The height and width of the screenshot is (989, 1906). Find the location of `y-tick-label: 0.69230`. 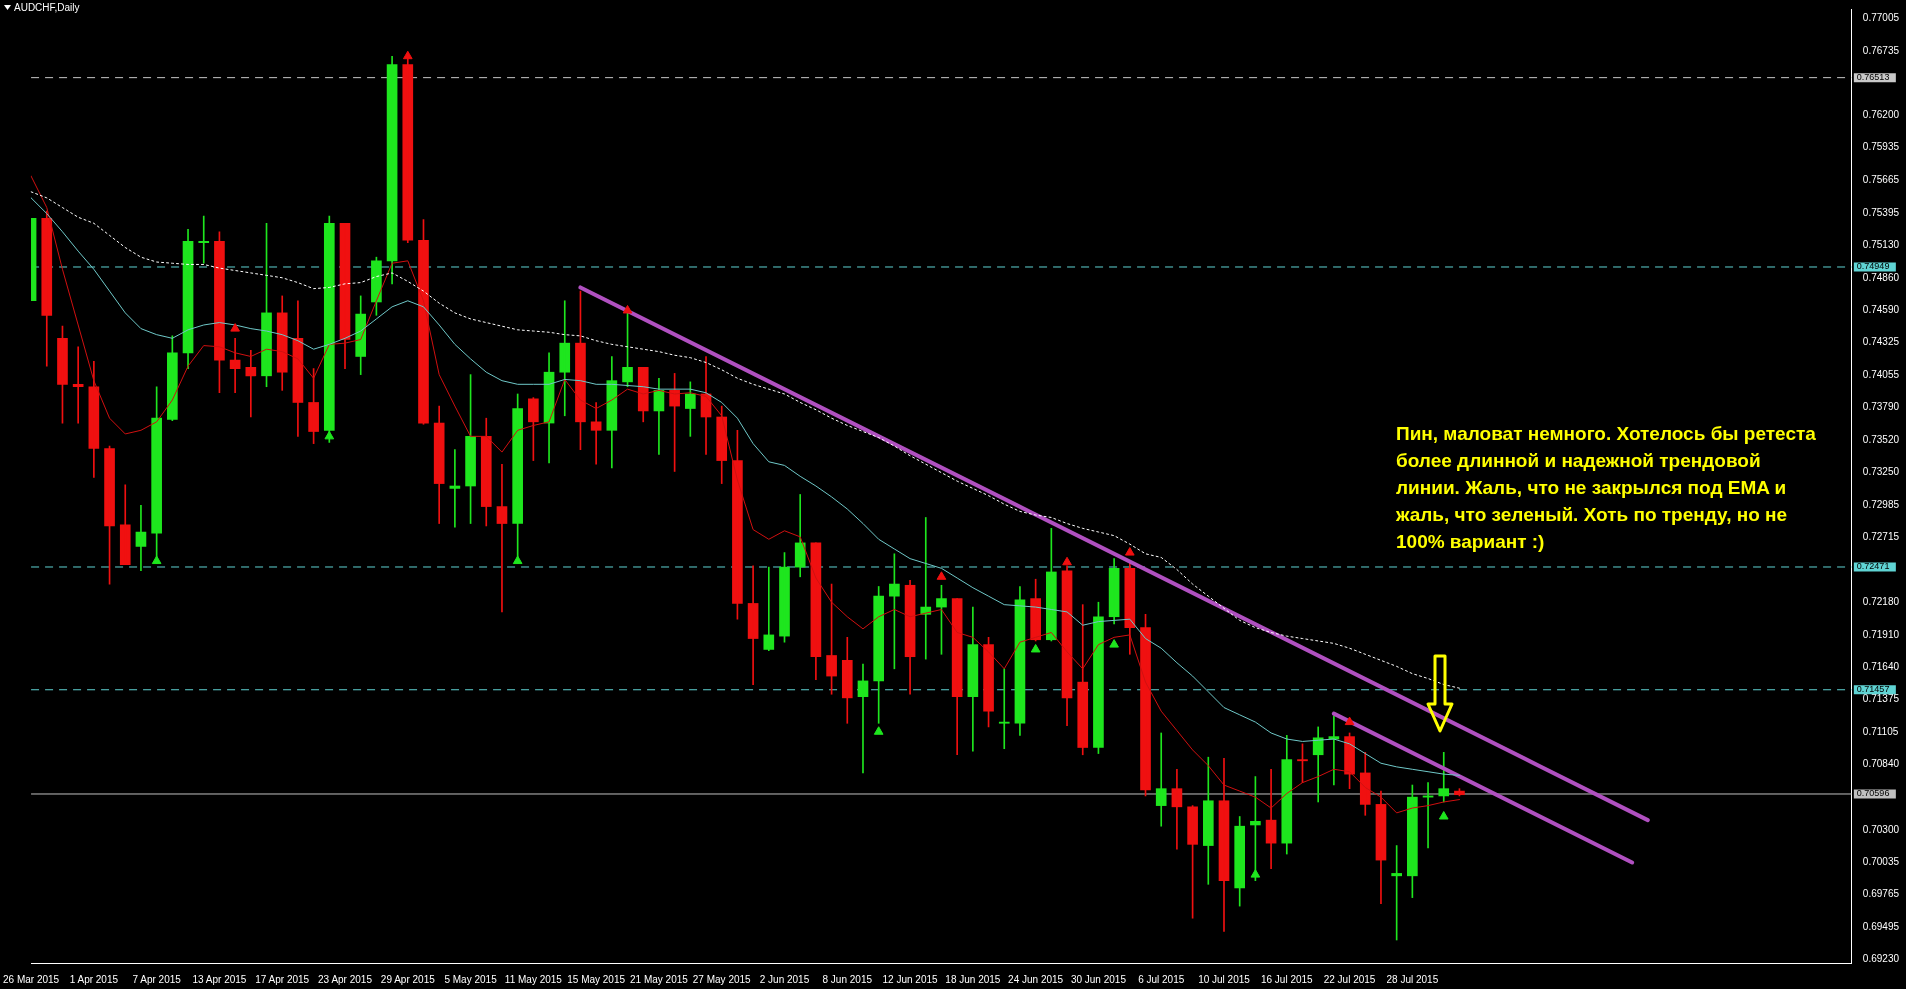

y-tick-label: 0.69230 is located at coordinates (1881, 959).